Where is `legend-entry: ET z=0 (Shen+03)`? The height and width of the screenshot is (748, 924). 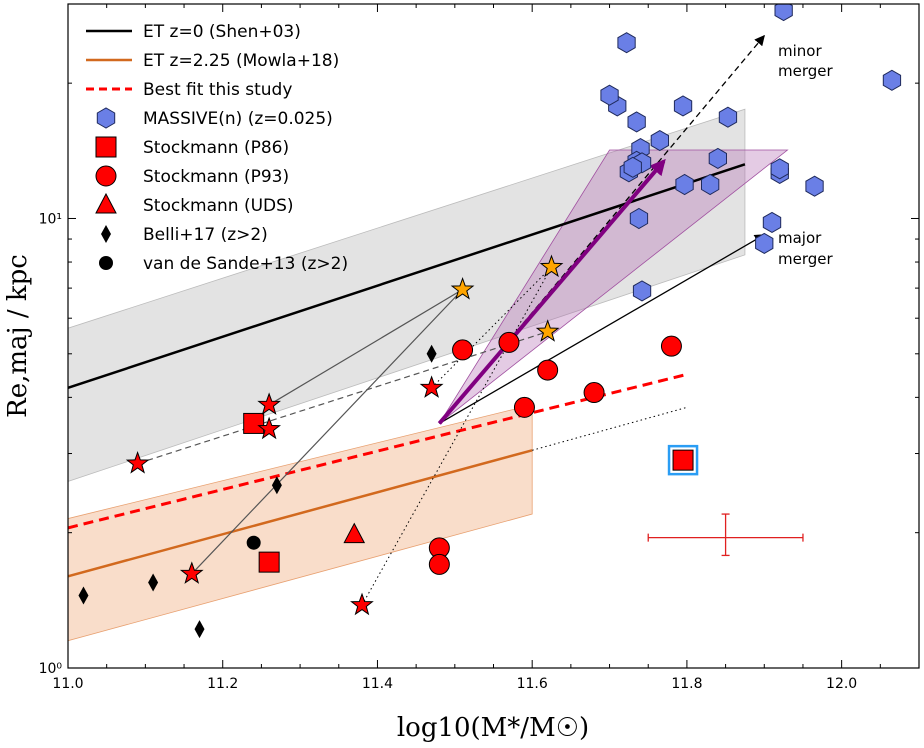 legend-entry: ET z=0 (Shen+03) is located at coordinates (193, 32).